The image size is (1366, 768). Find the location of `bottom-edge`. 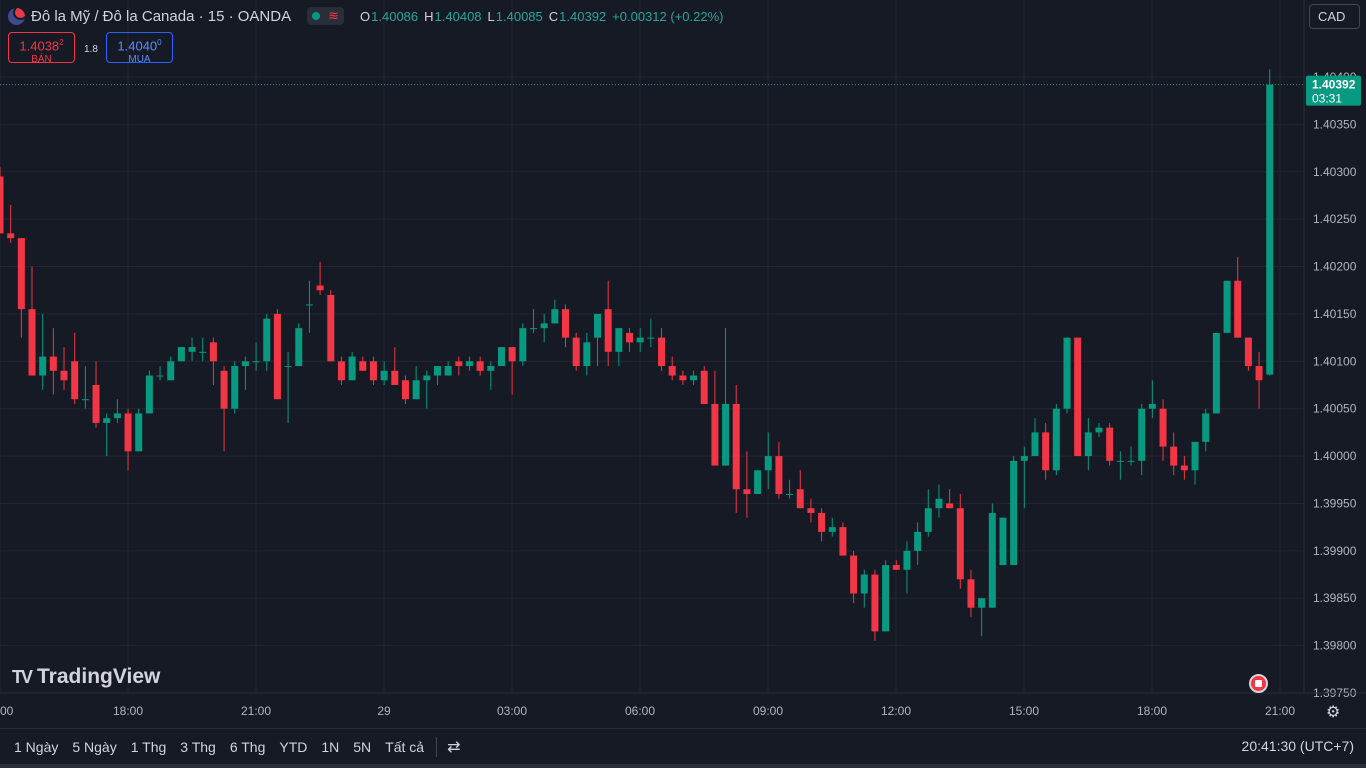

bottom-edge is located at coordinates (683, 766).